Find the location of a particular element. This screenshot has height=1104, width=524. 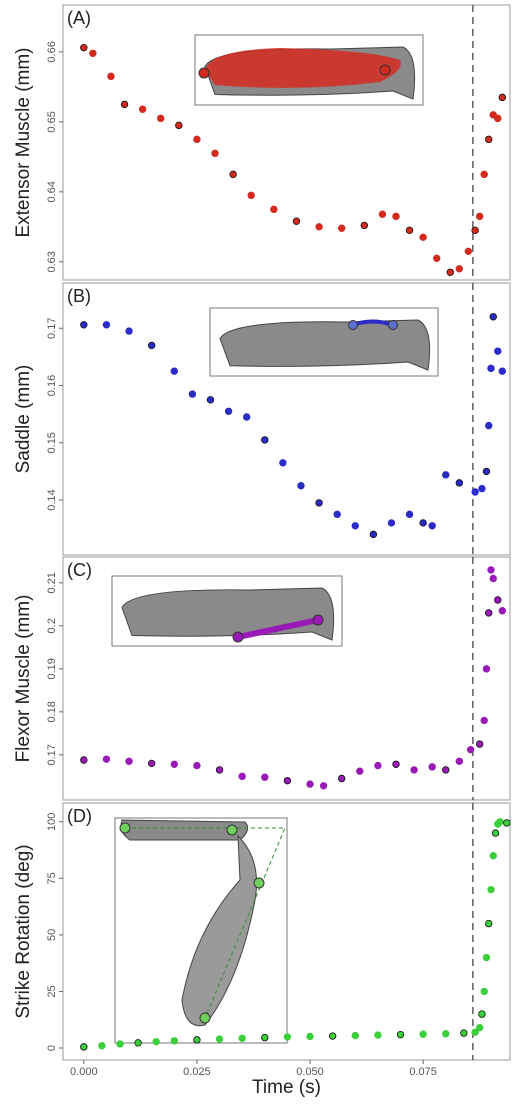

panel-label: (C) is located at coordinates (79, 570).